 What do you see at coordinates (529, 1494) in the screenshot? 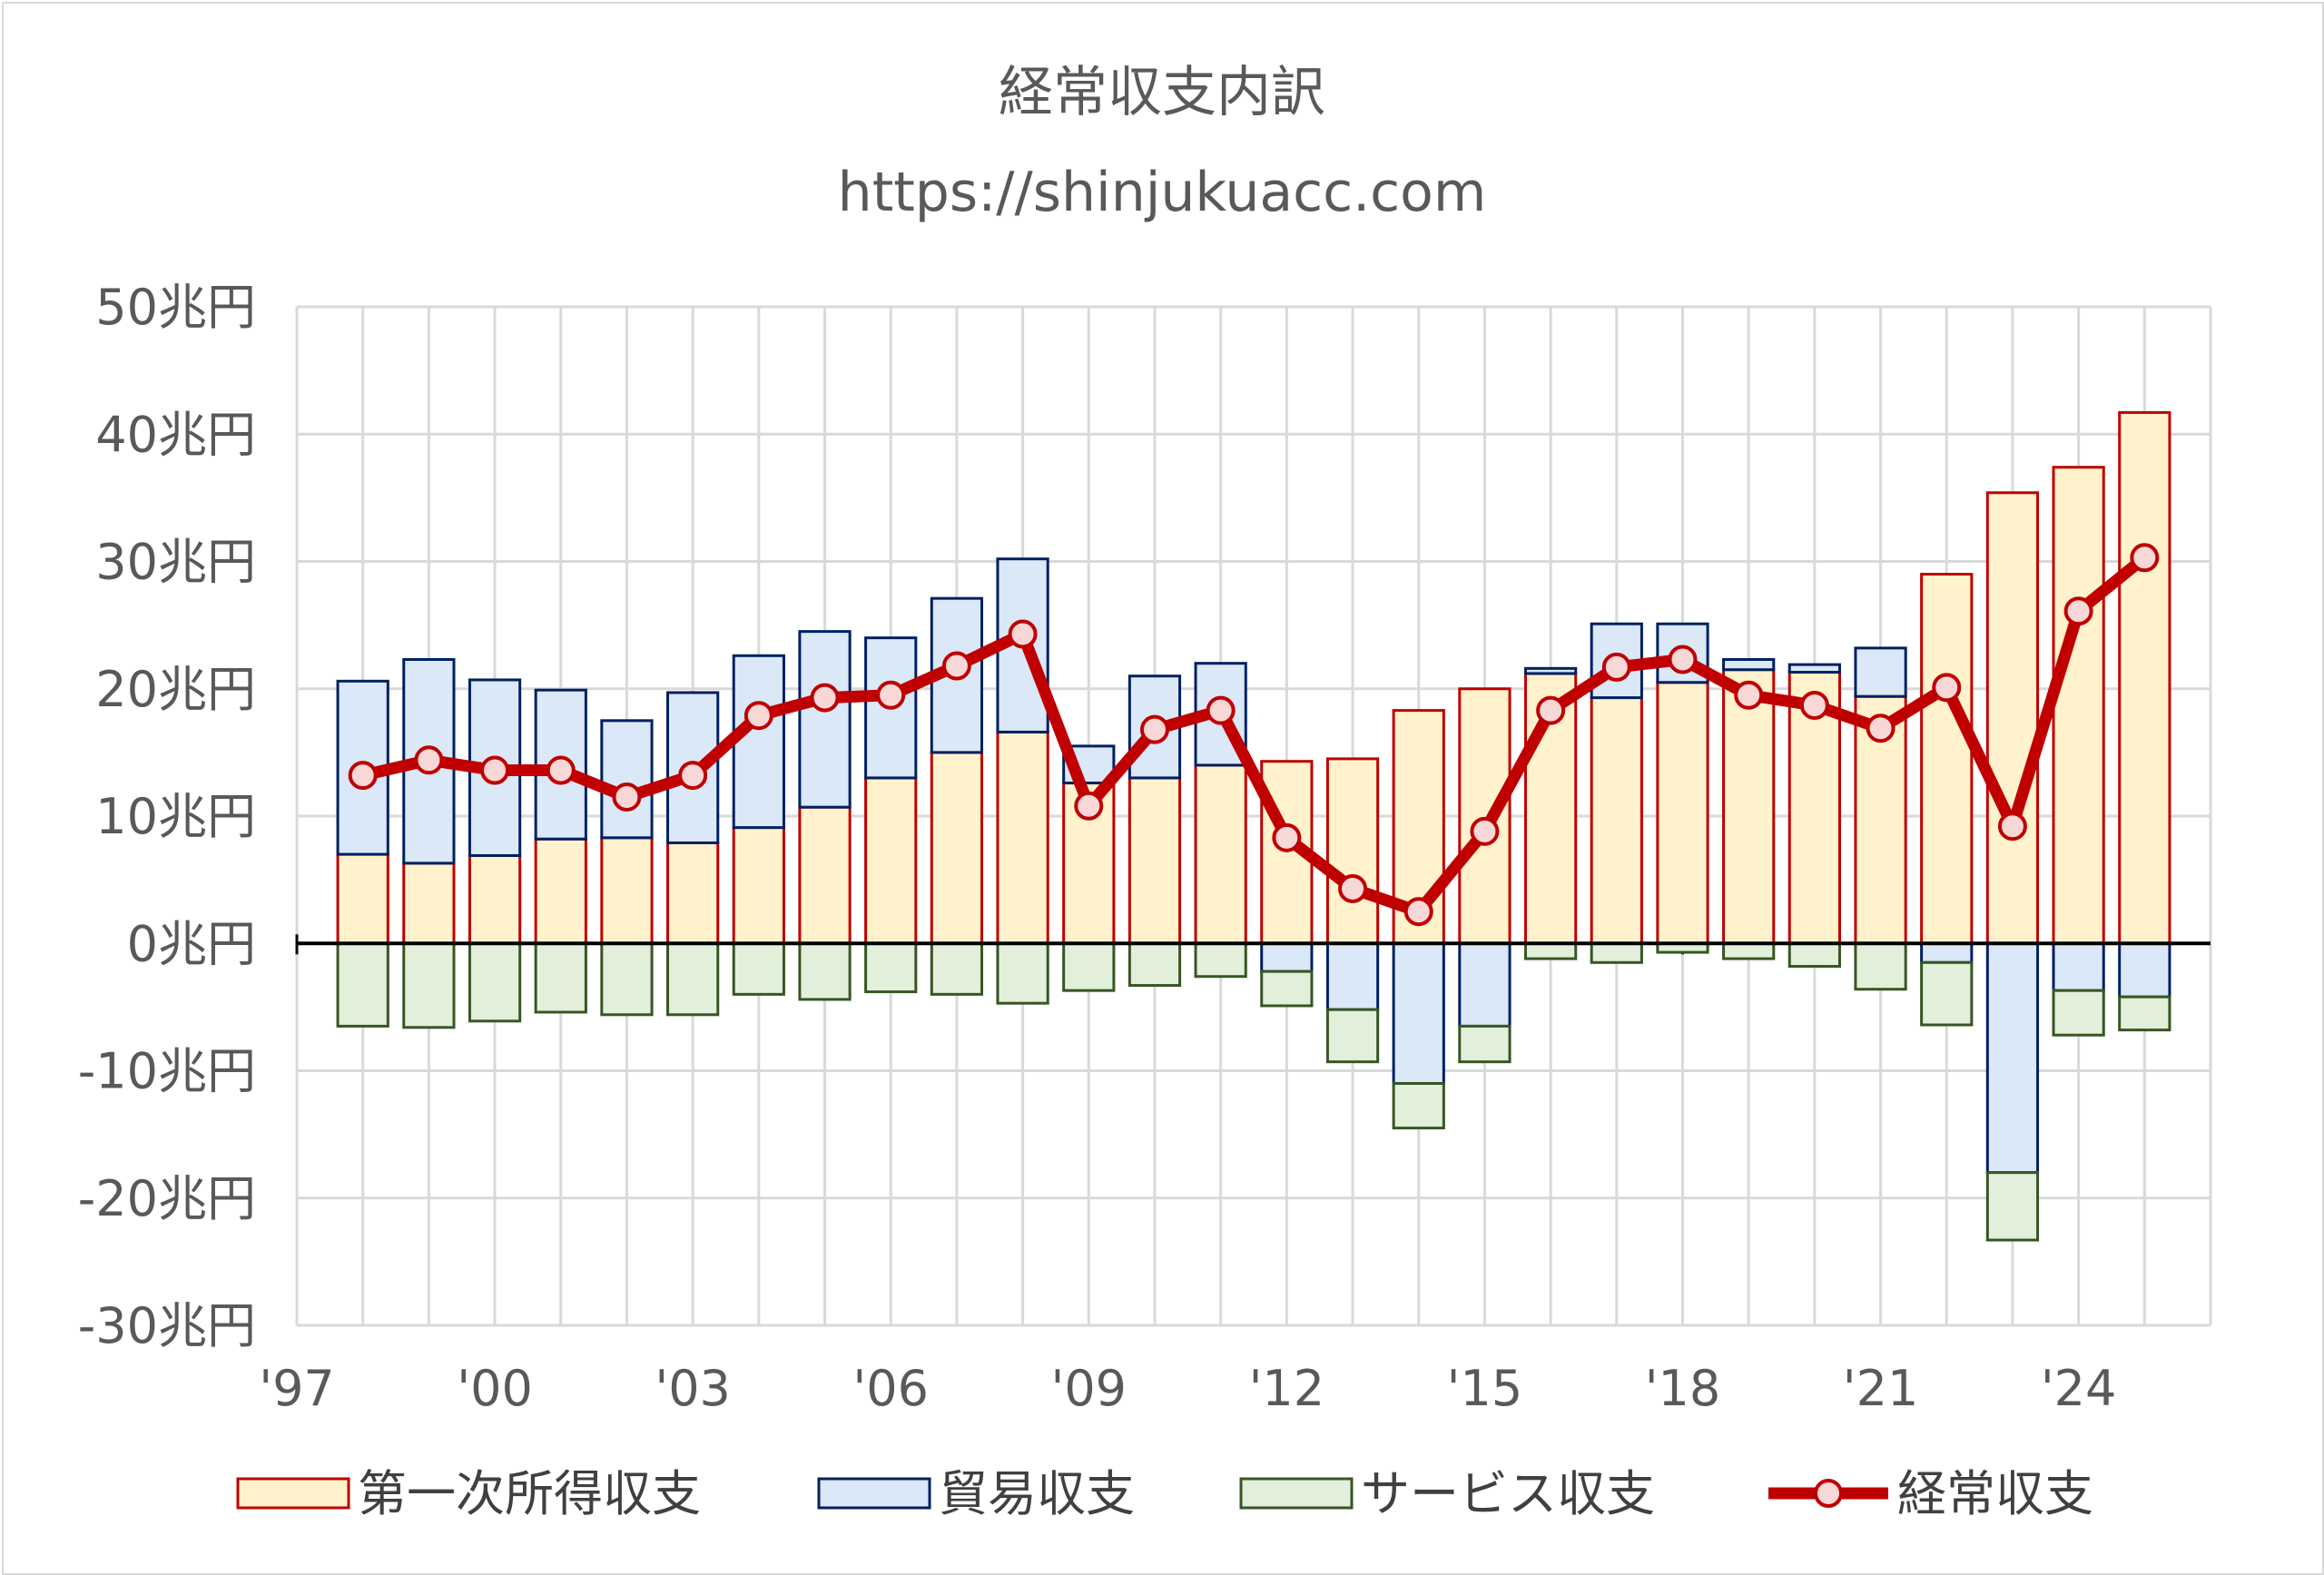
I see `legend-label: 第一次所得収支` at bounding box center [529, 1494].